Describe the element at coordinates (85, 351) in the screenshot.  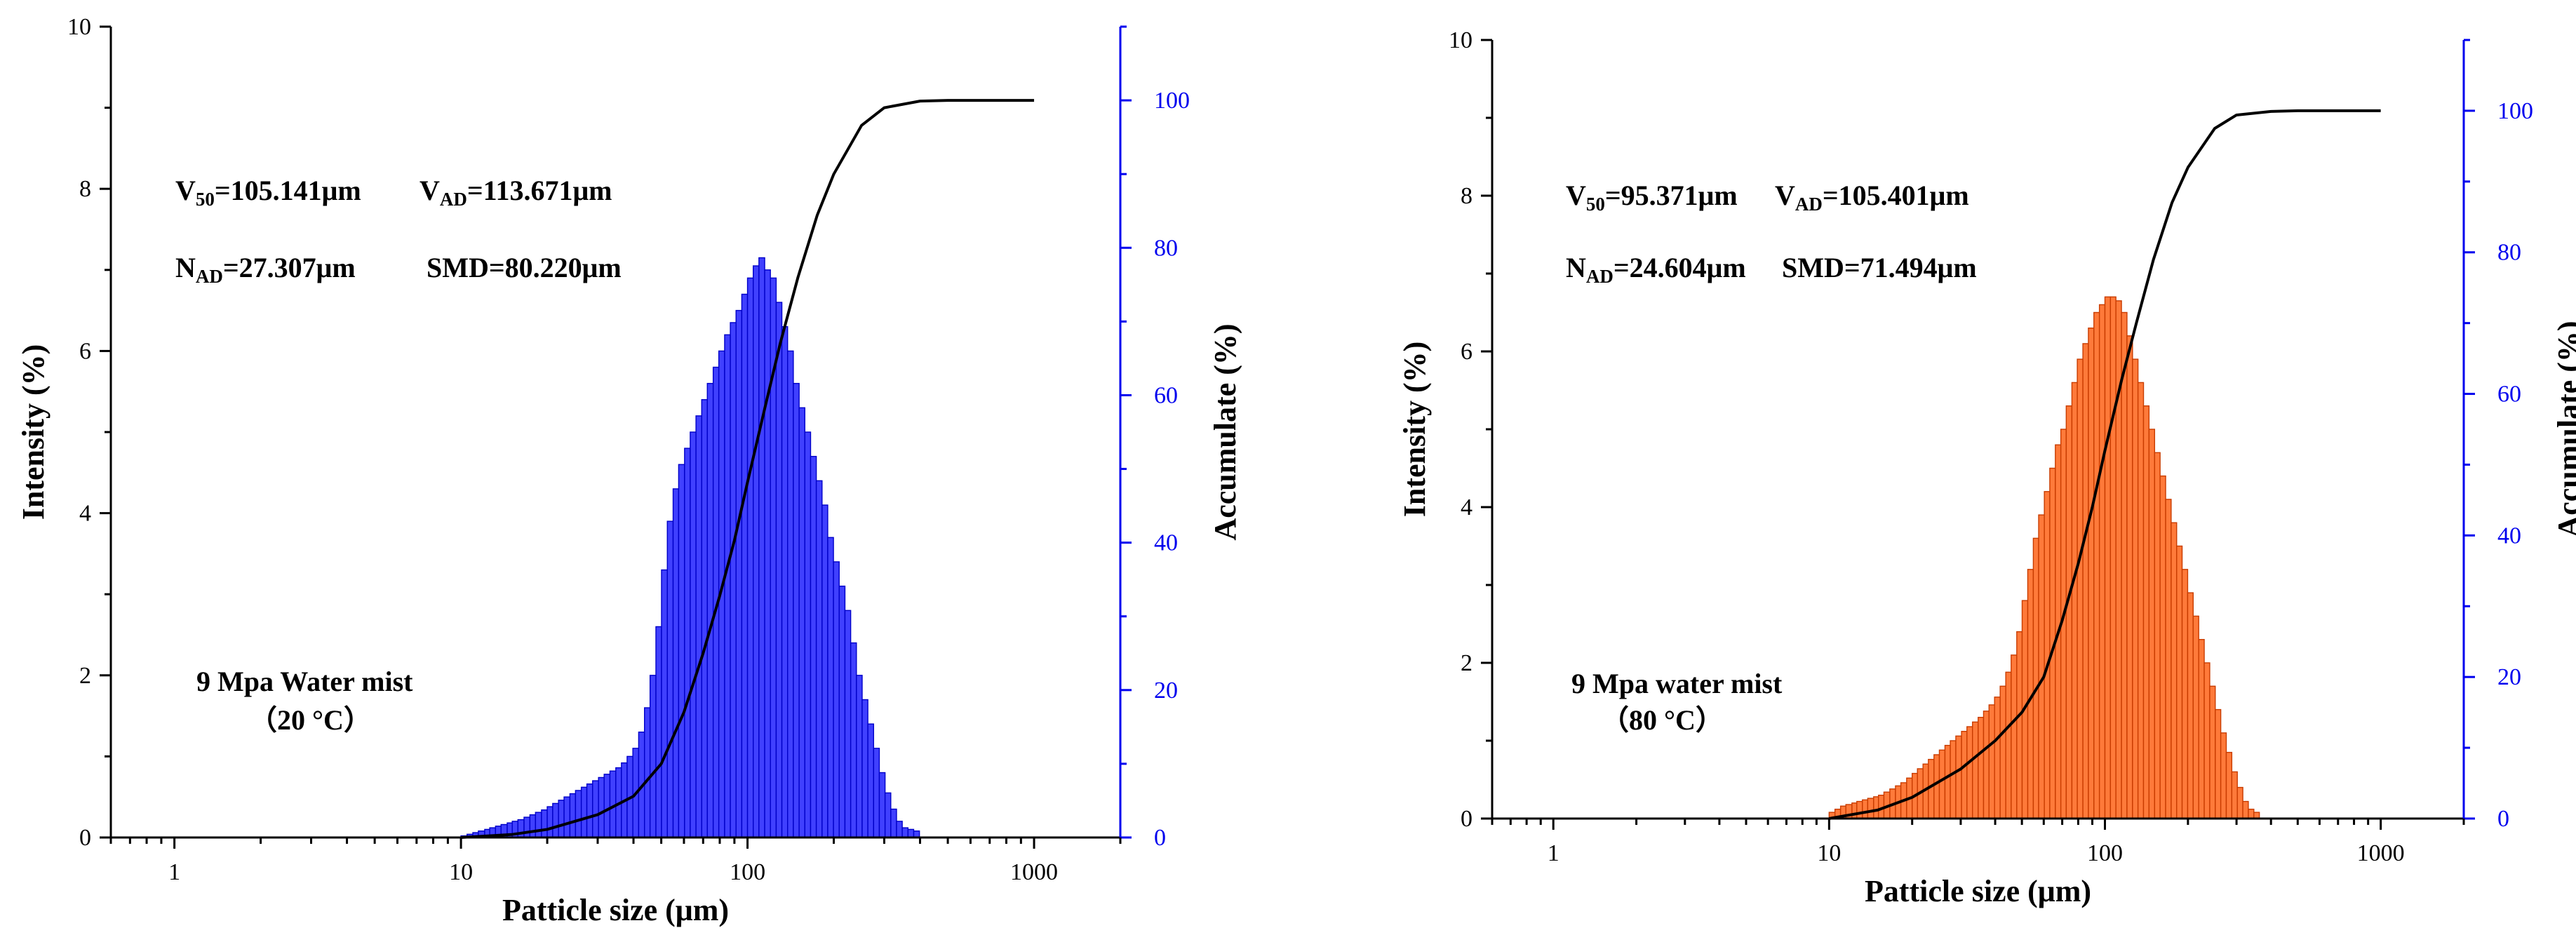
I see `y-tick-label: 6` at that location.